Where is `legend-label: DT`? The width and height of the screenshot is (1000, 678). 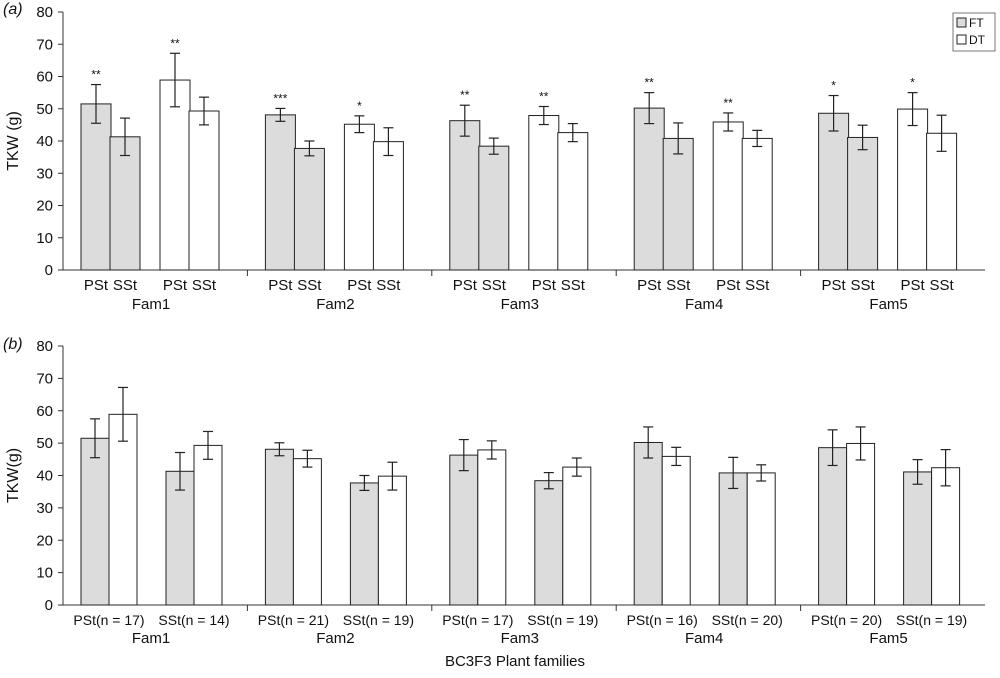 legend-label: DT is located at coordinates (977, 40).